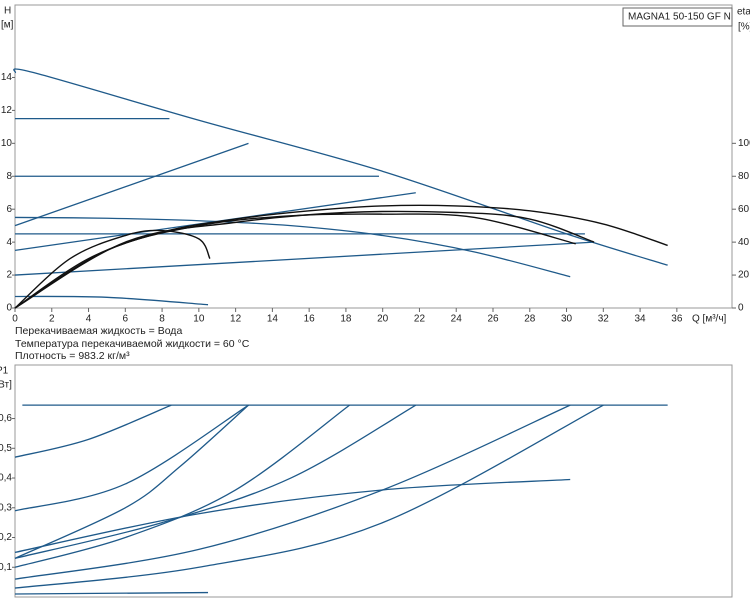 The image size is (750, 600). I want to click on x-tick-label: 36, so click(677, 319).